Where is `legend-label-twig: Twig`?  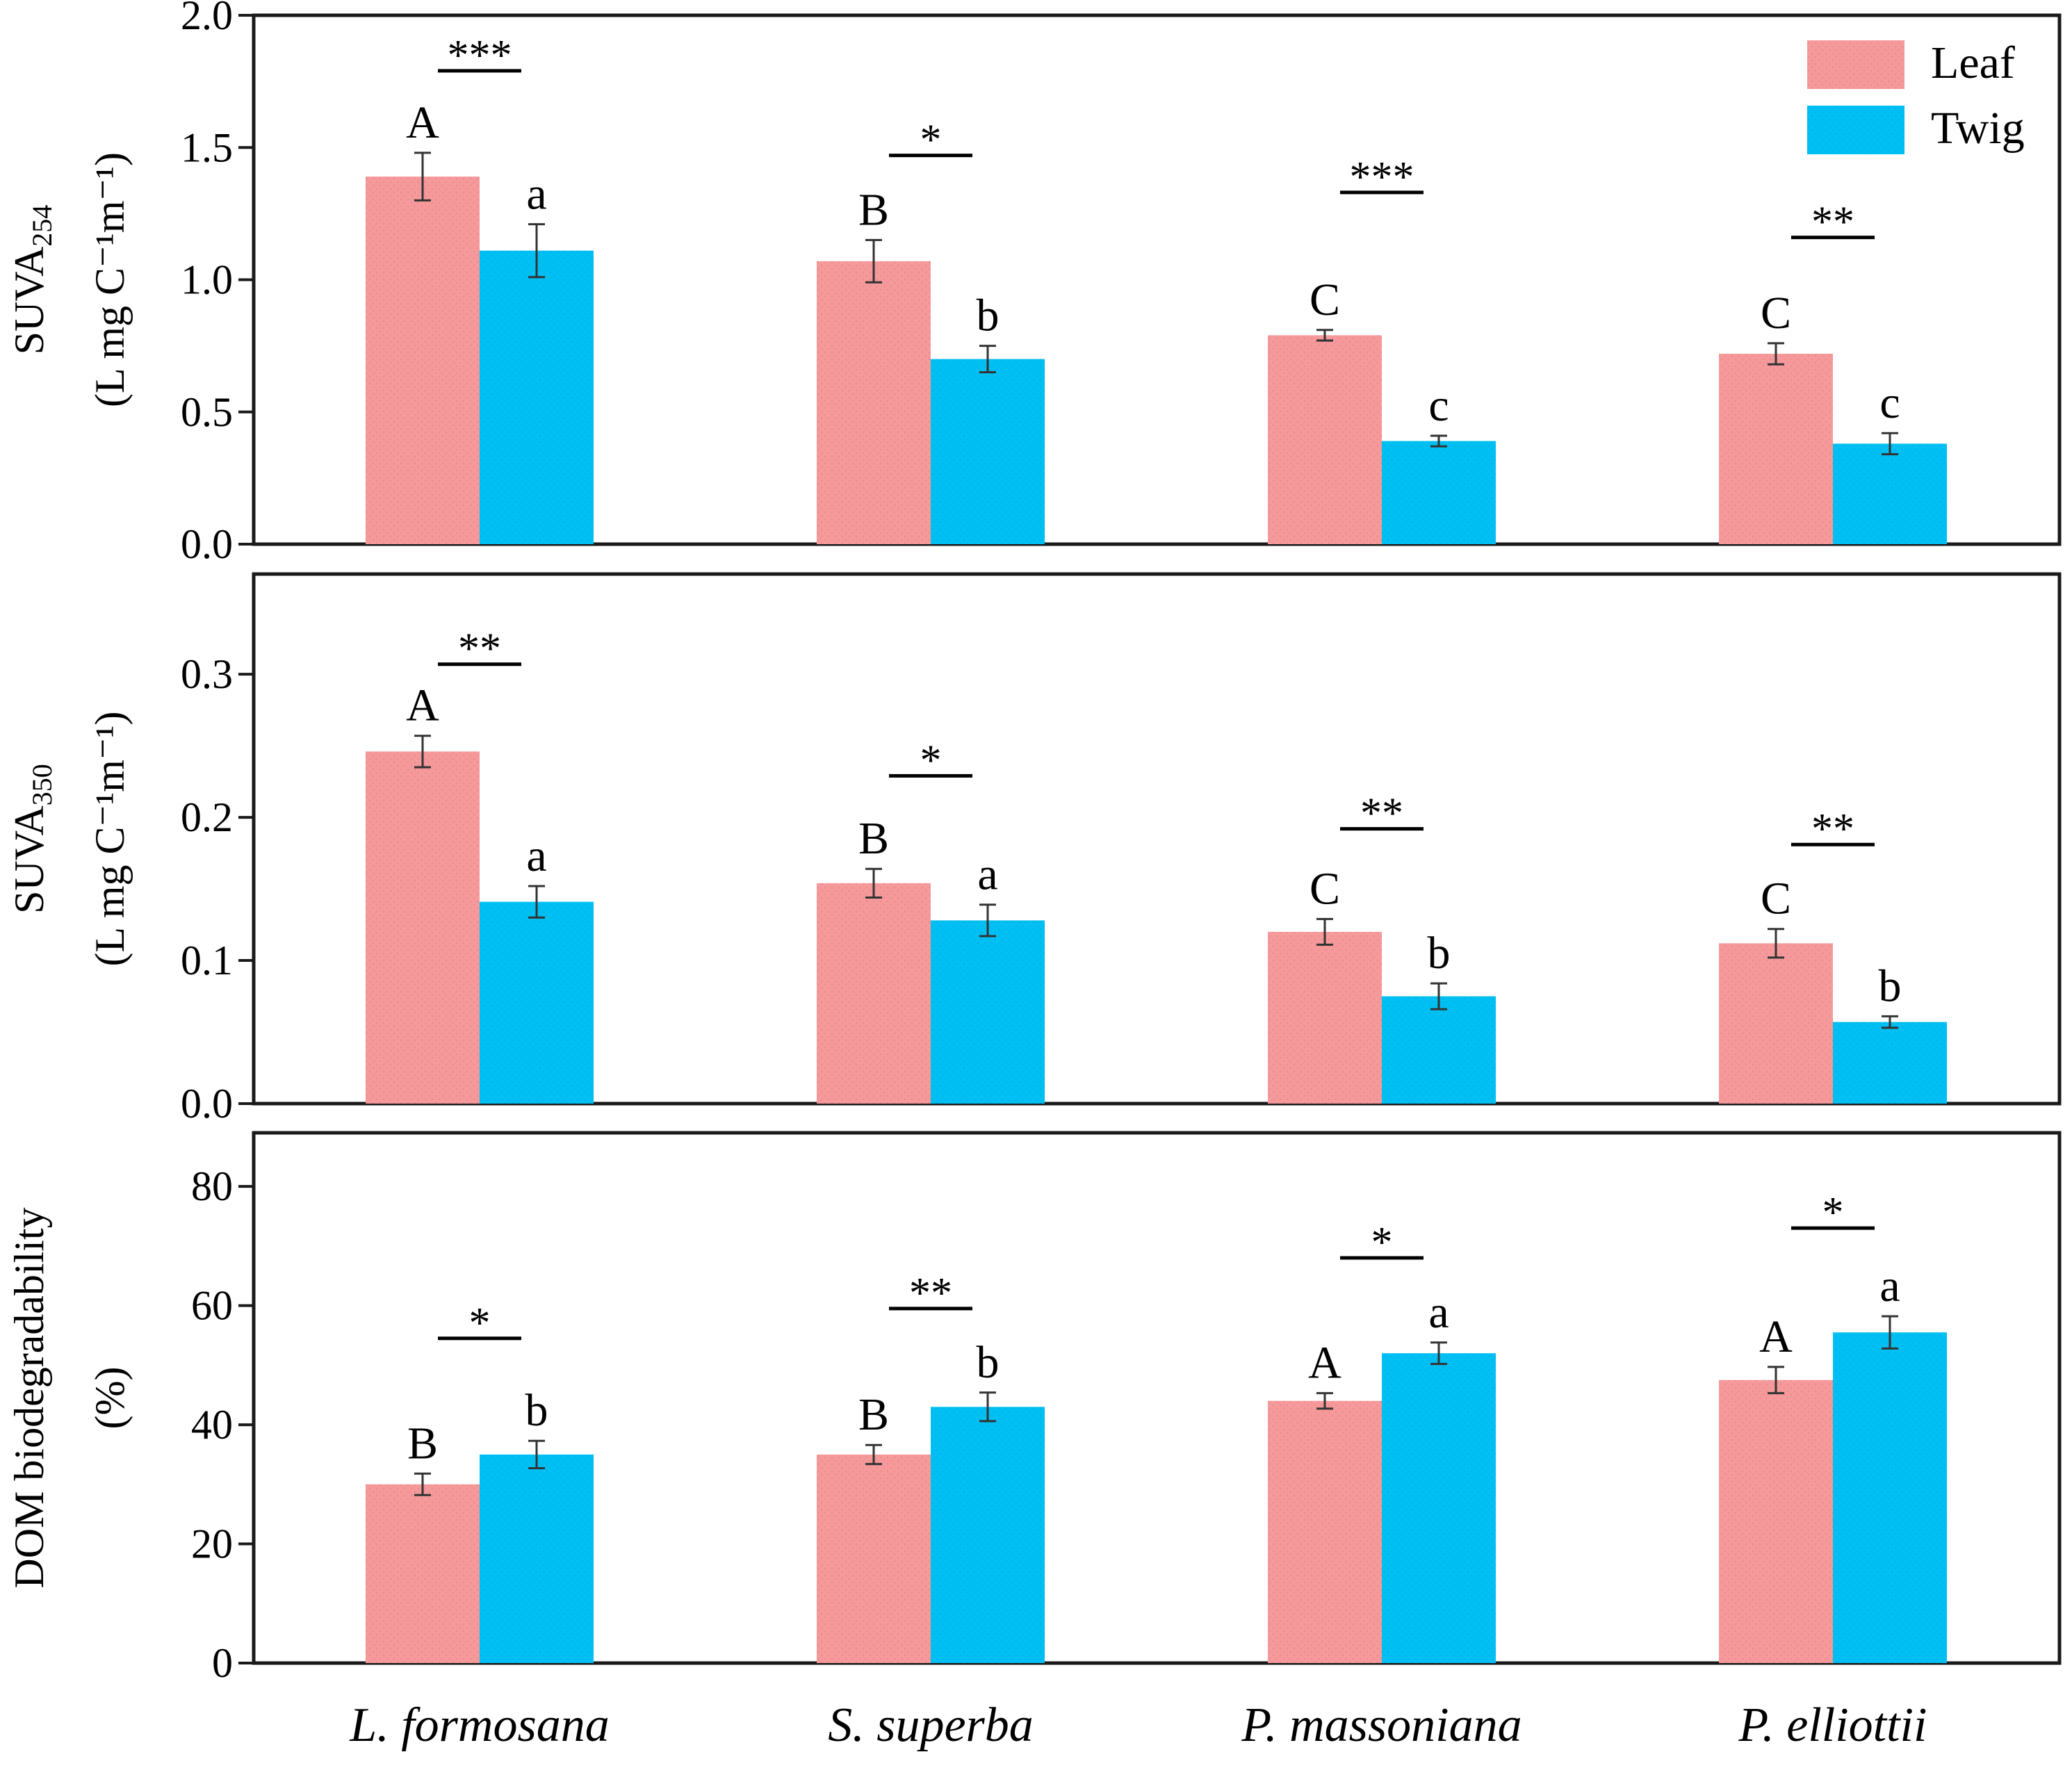 legend-label-twig: Twig is located at coordinates (1978, 128).